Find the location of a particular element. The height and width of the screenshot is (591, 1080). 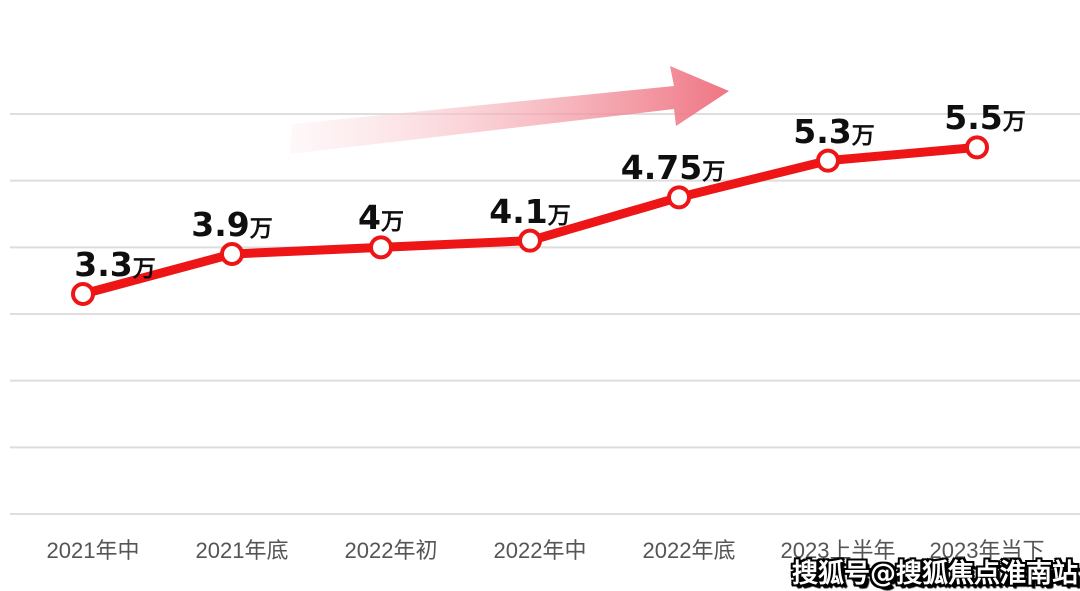

value-label: 3.9万 is located at coordinates (231, 224).